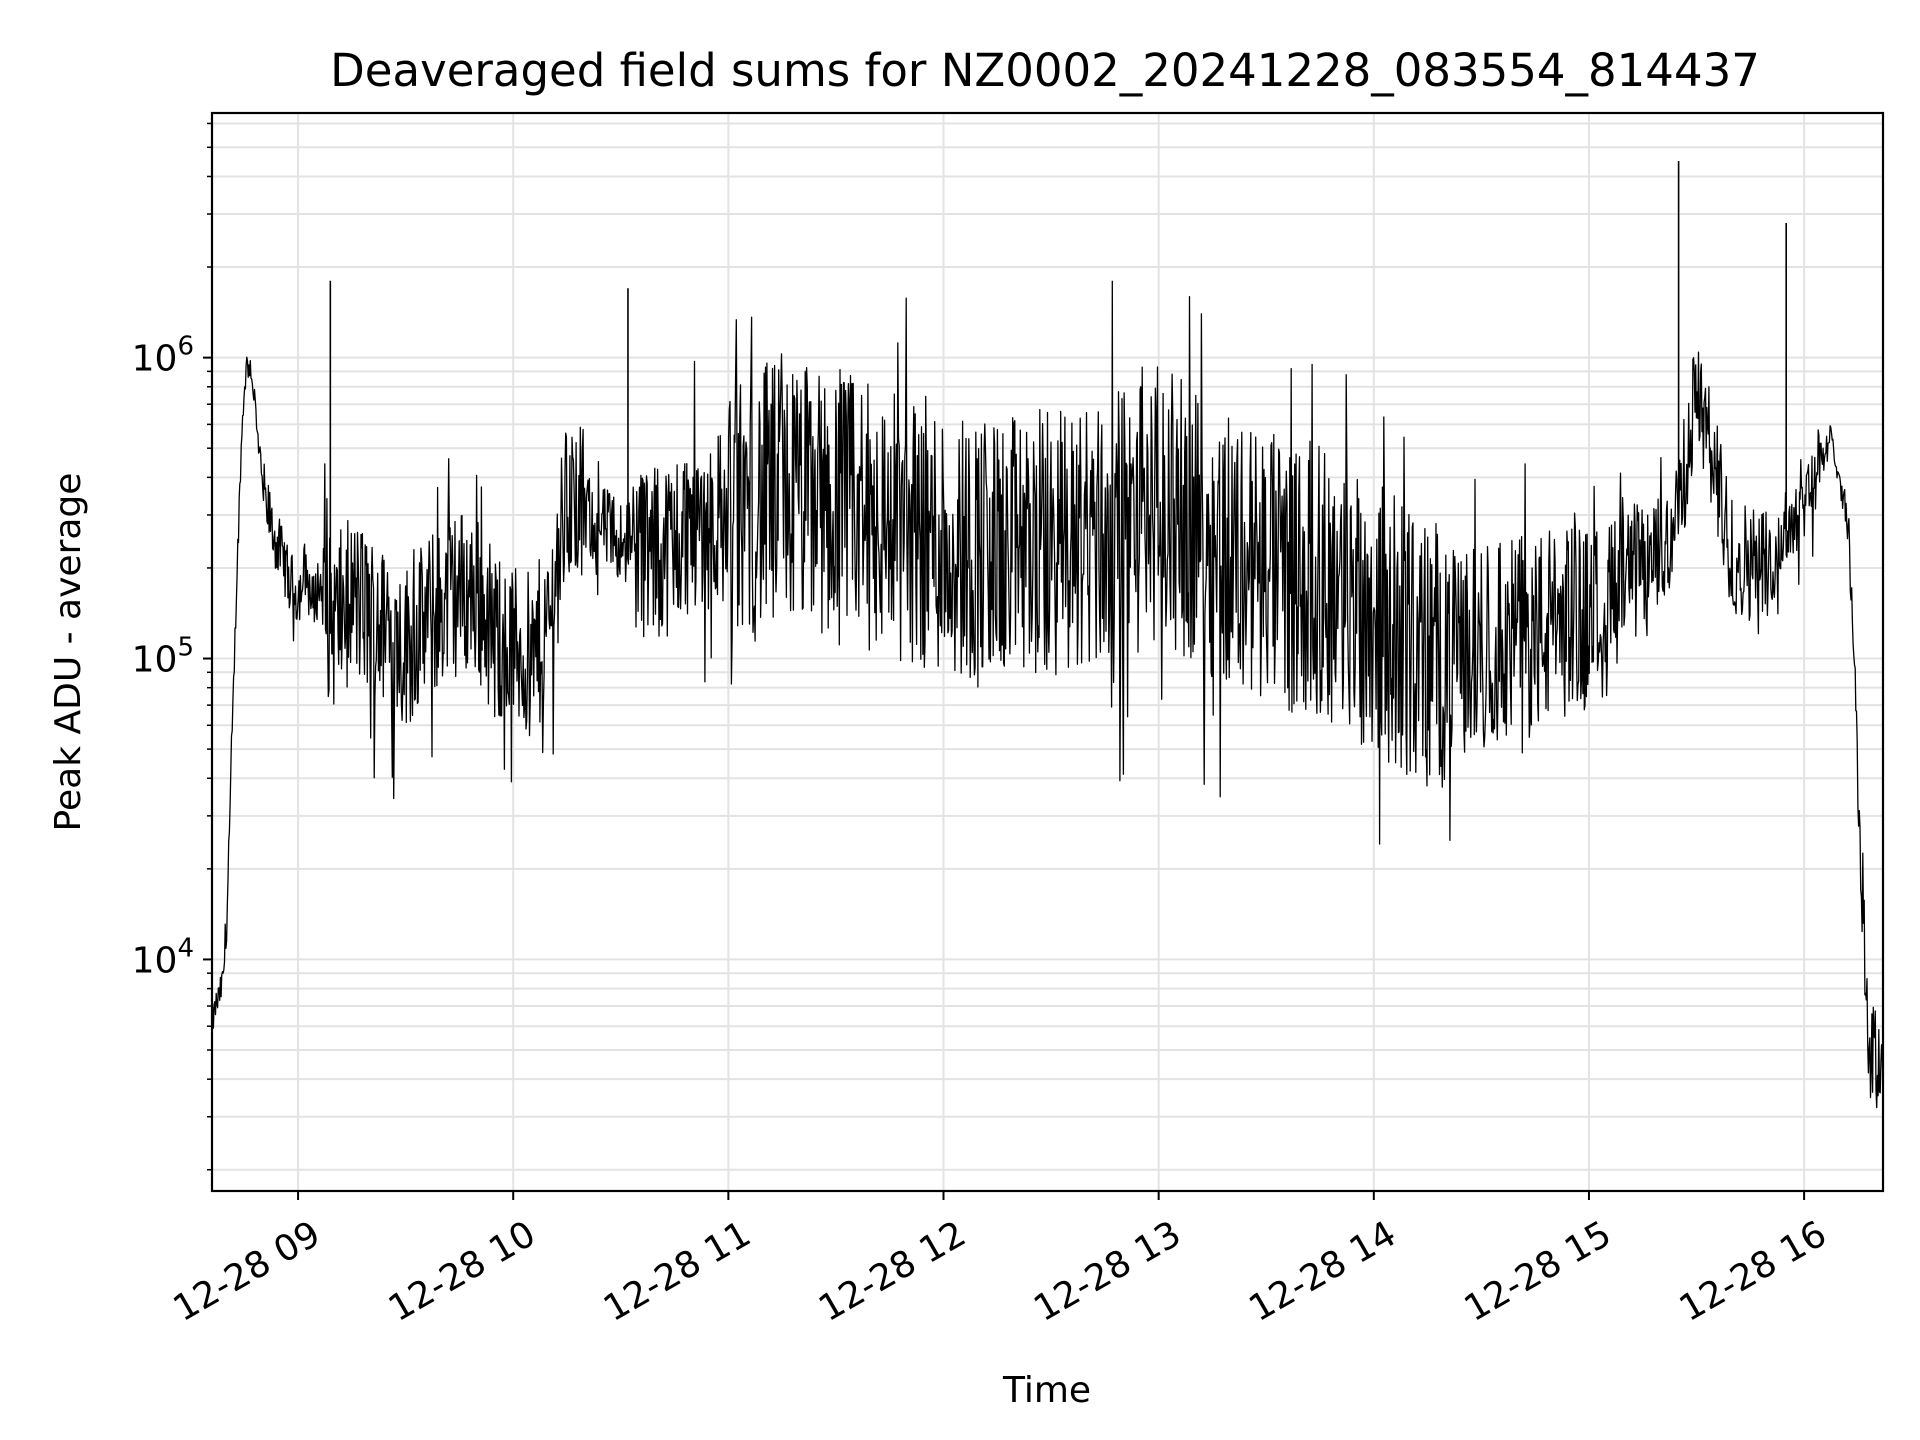 The height and width of the screenshot is (1440, 1920). What do you see at coordinates (163, 657) in the screenshot?
I see `y-tick-label: 10⁵` at bounding box center [163, 657].